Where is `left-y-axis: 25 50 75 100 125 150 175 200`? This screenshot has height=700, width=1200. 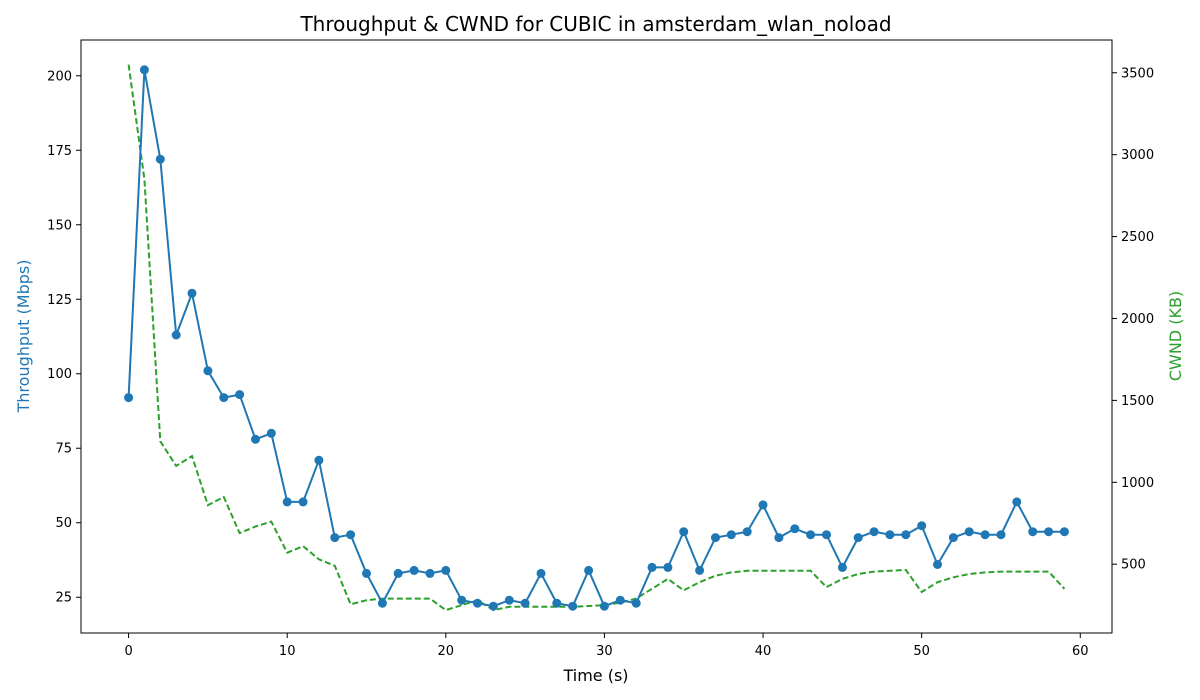
left-y-axis: 25 50 75 100 125 150 175 200 is located at coordinates (64, 337).